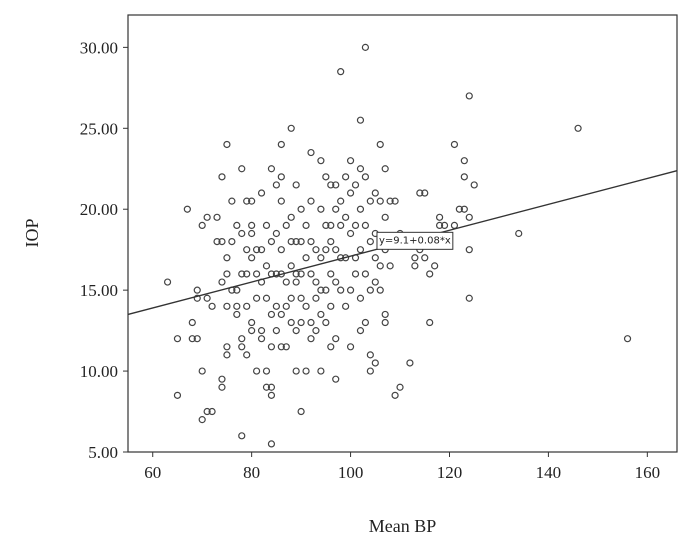 The width and height of the screenshot is (692, 547). I want to click on y-tick-label: 5.00, so click(103, 452).